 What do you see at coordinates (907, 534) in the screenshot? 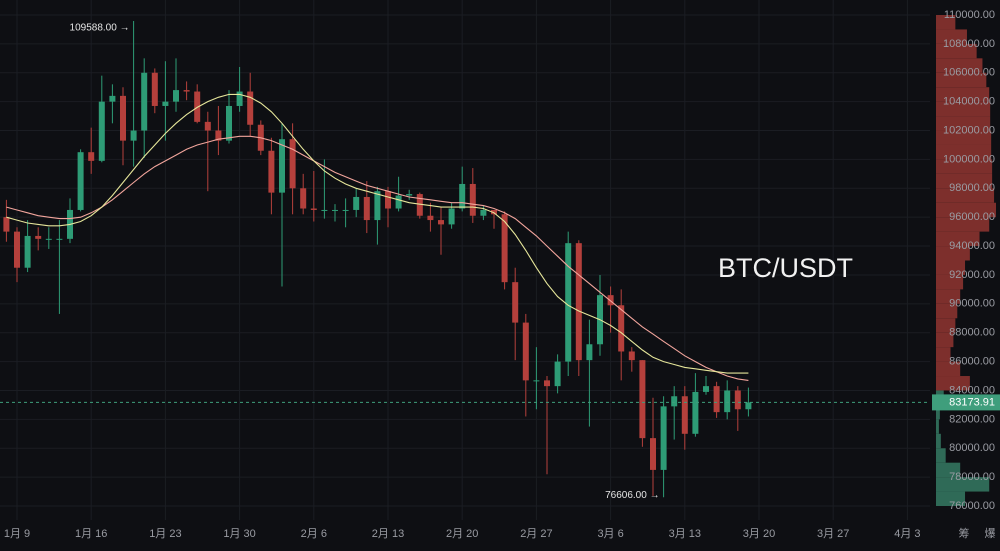
I see `x-tick-label: 4月 3` at bounding box center [907, 534].